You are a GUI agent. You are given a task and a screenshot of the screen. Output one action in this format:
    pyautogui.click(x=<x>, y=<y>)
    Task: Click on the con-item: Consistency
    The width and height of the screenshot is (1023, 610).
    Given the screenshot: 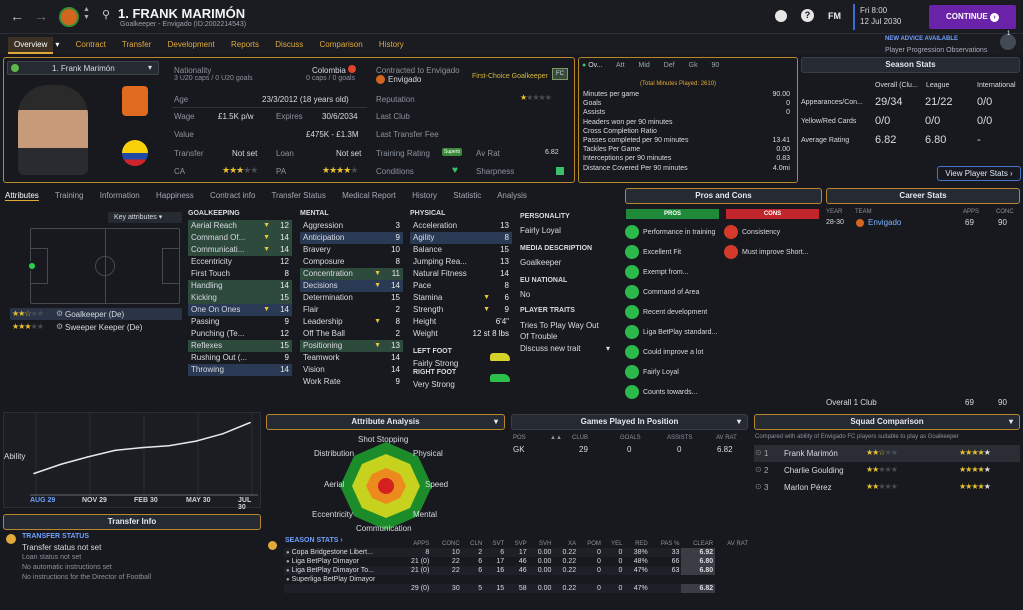 What is the action you would take?
    pyautogui.click(x=773, y=232)
    